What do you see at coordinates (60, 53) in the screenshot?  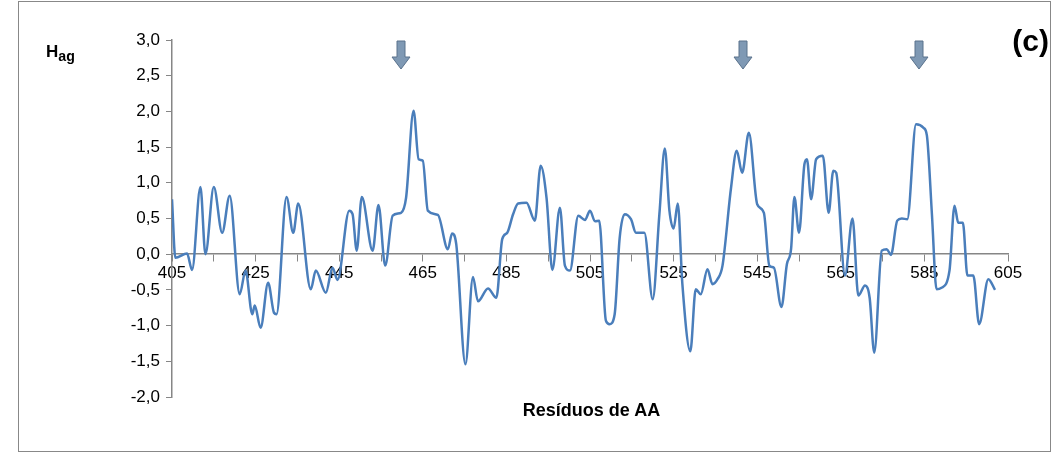 I see `y-axis-title: H$_{ag}$` at bounding box center [60, 53].